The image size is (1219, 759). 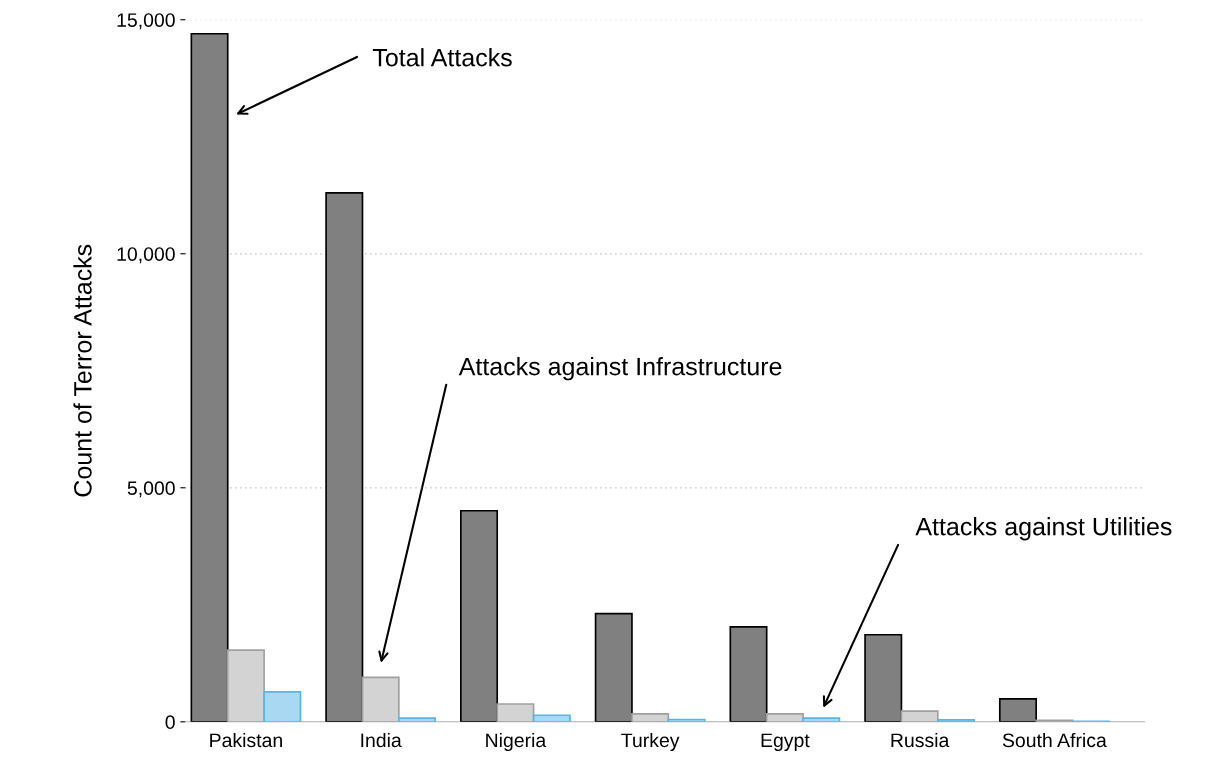 What do you see at coordinates (246, 740) in the screenshot?
I see `x-tick-label: Pakistan` at bounding box center [246, 740].